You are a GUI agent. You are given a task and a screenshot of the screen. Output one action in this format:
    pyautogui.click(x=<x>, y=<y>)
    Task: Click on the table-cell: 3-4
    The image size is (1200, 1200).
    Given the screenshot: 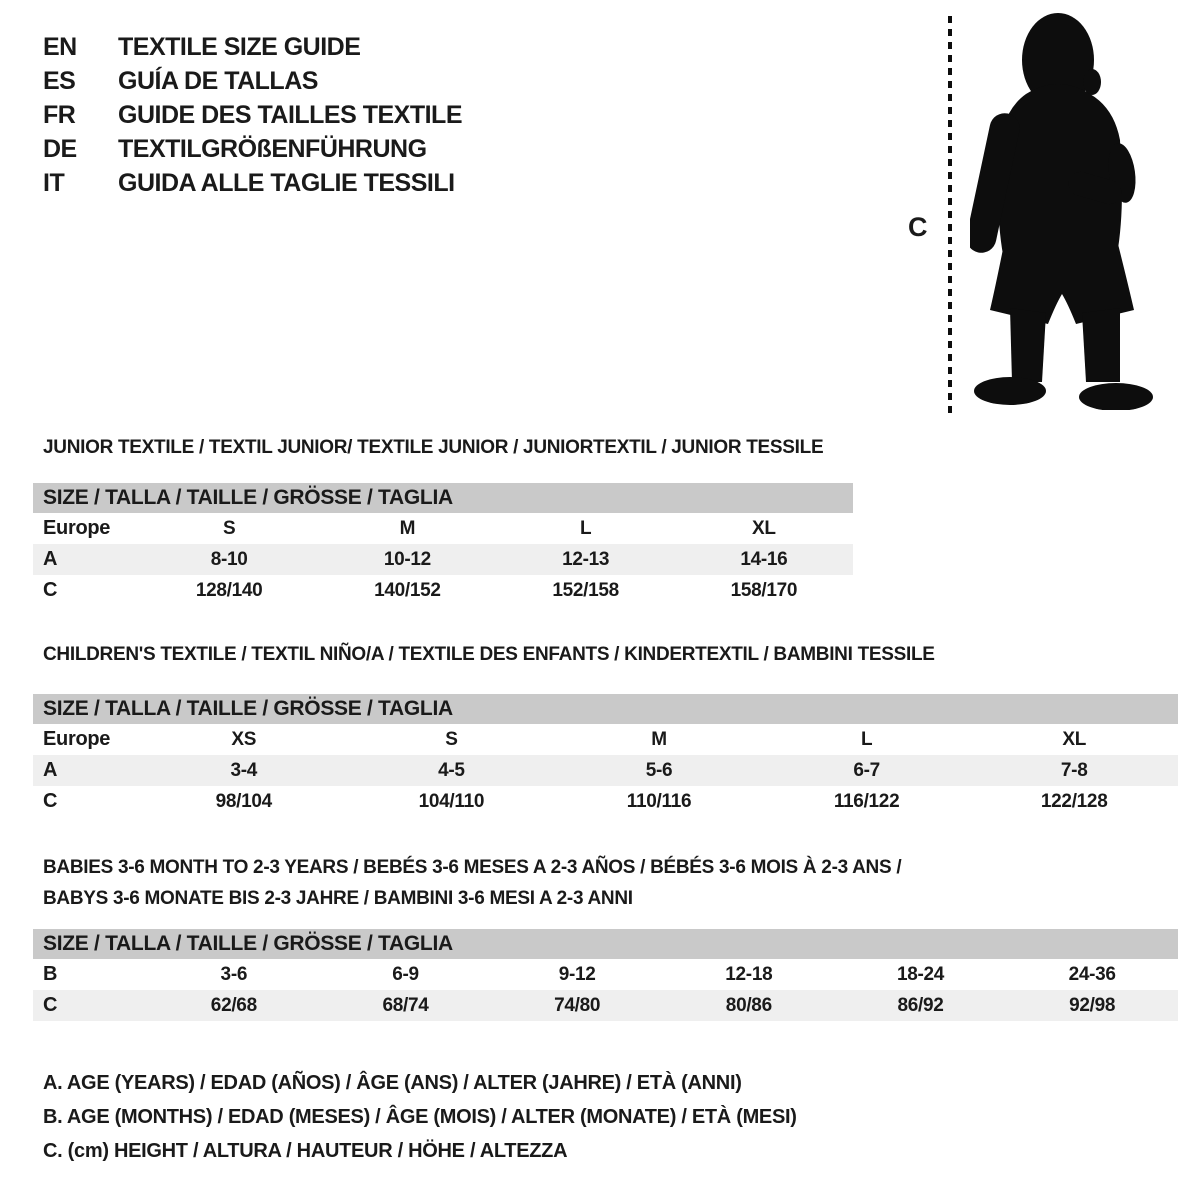 What is the action you would take?
    pyautogui.click(x=244, y=770)
    